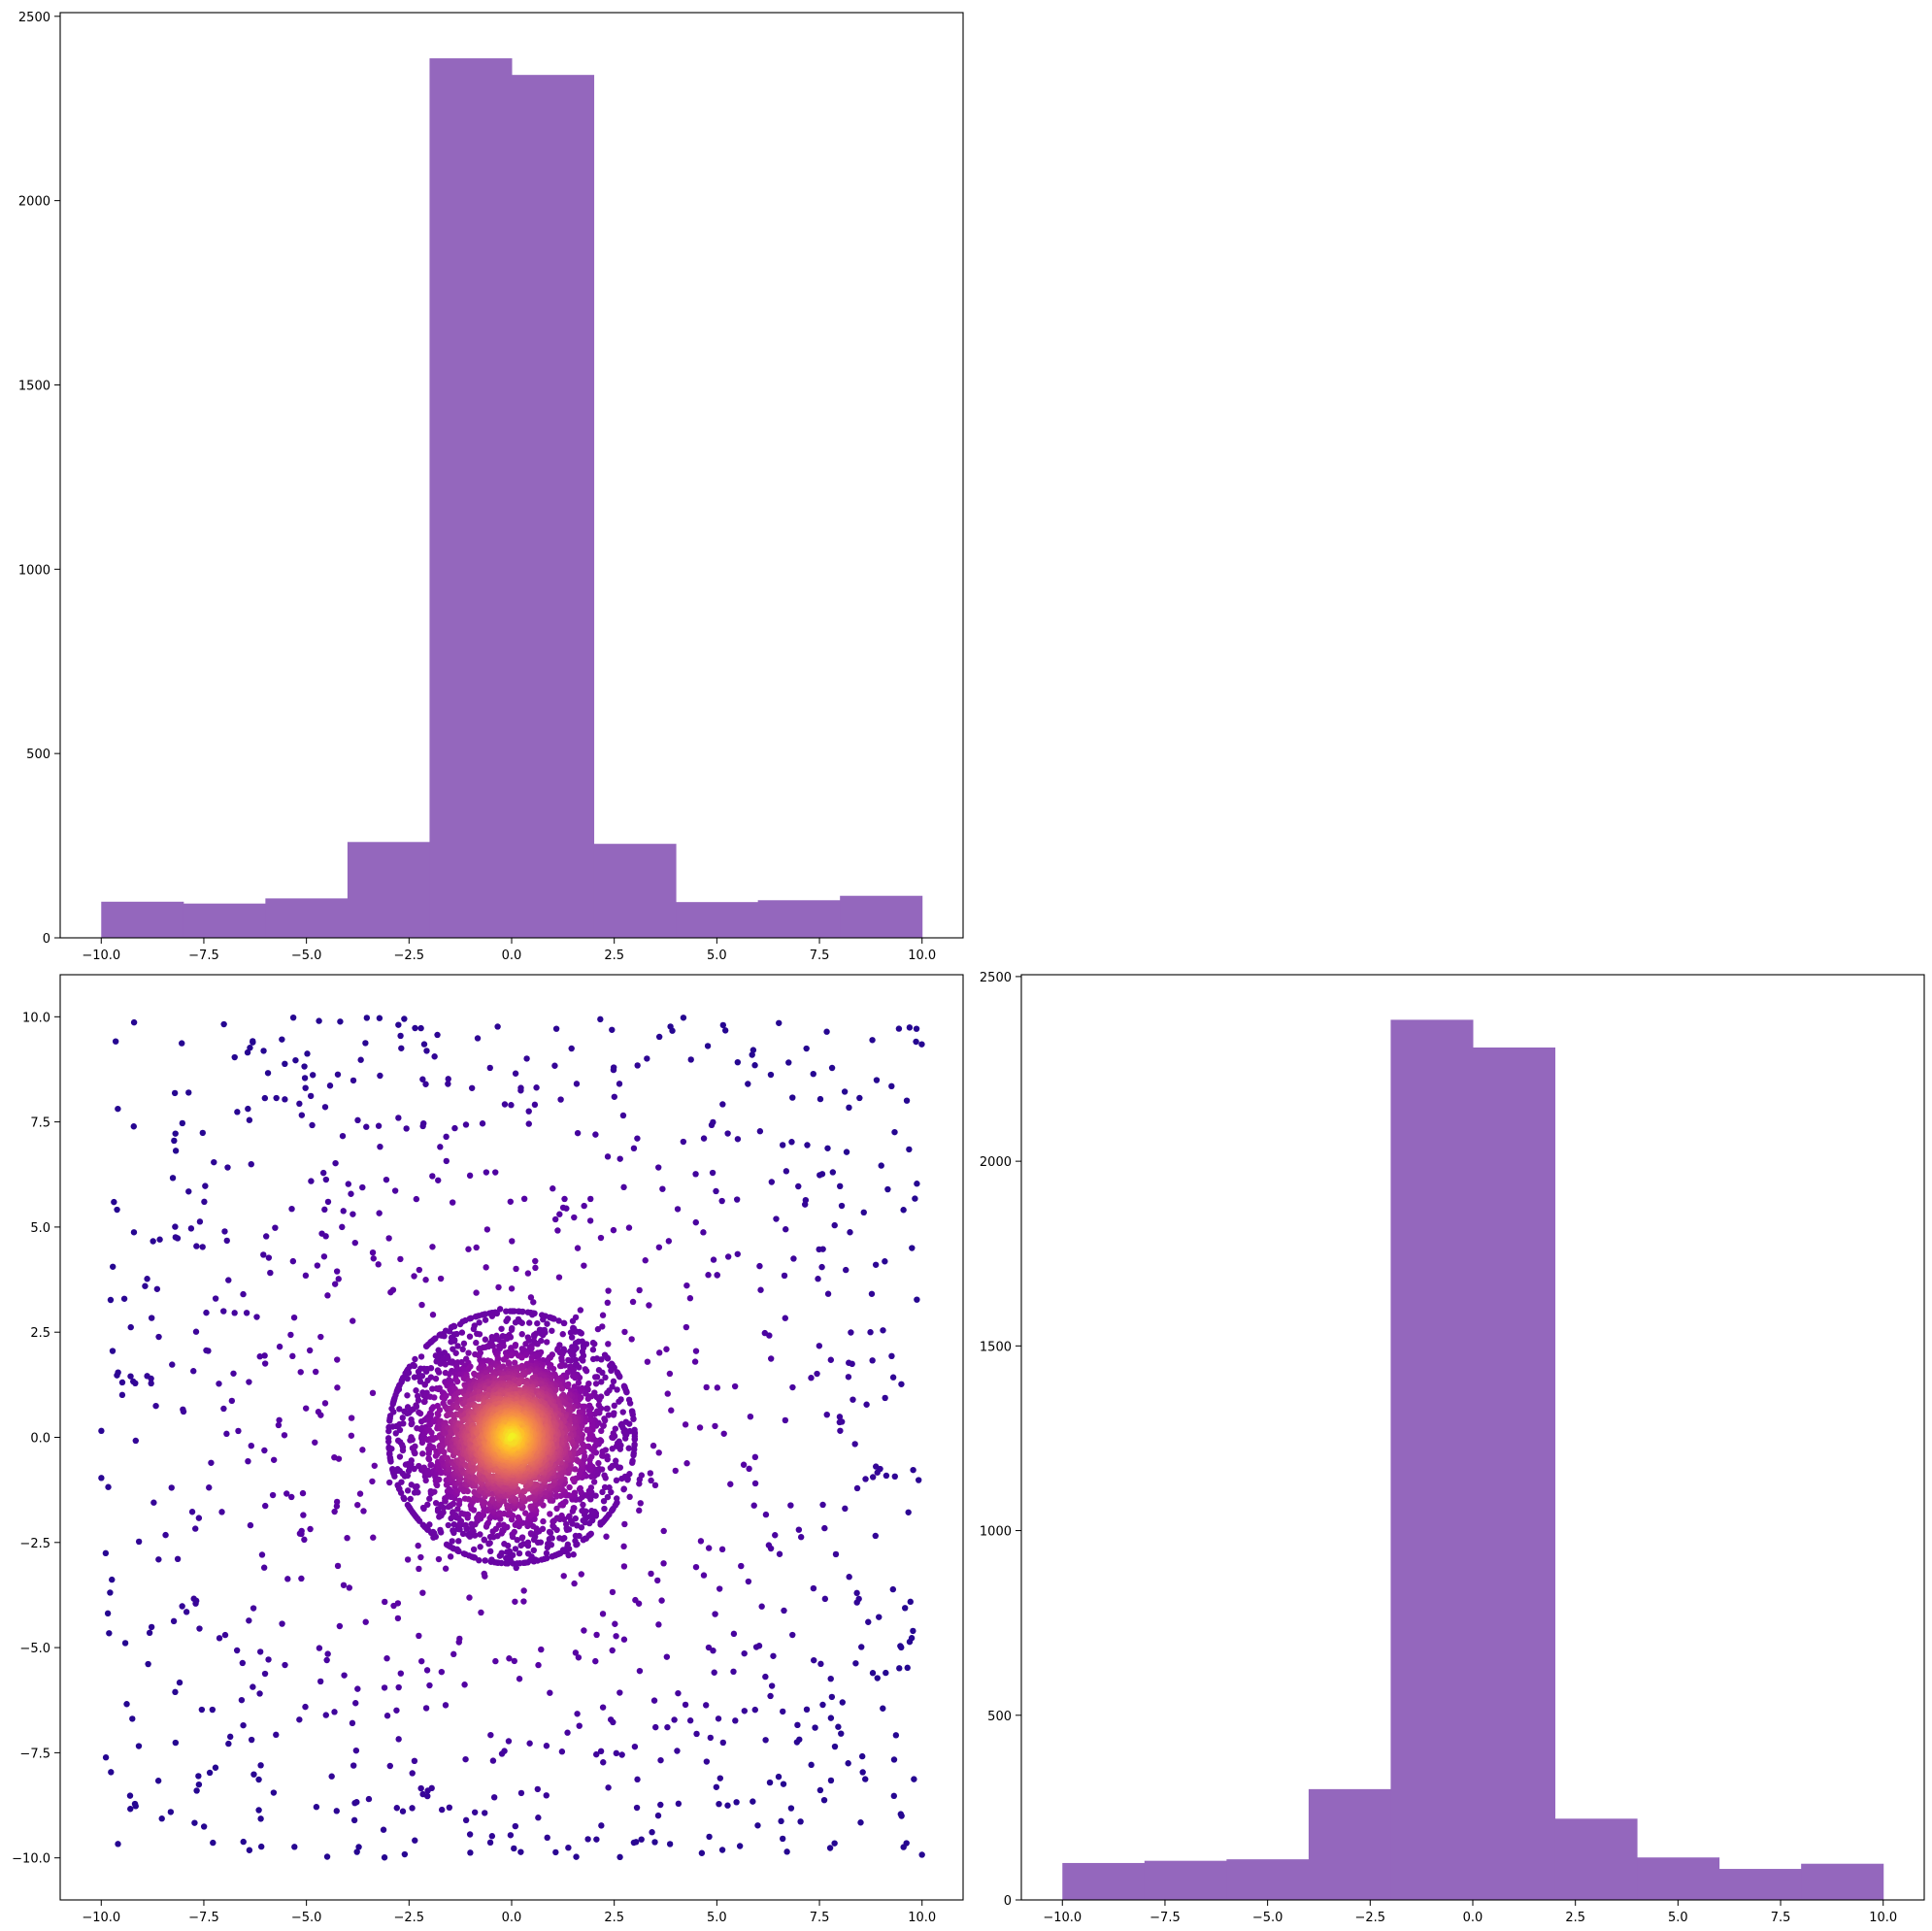 The width and height of the screenshot is (1932, 1931). Describe the element at coordinates (717, 920) in the screenshot. I see `histogram-bar` at that location.